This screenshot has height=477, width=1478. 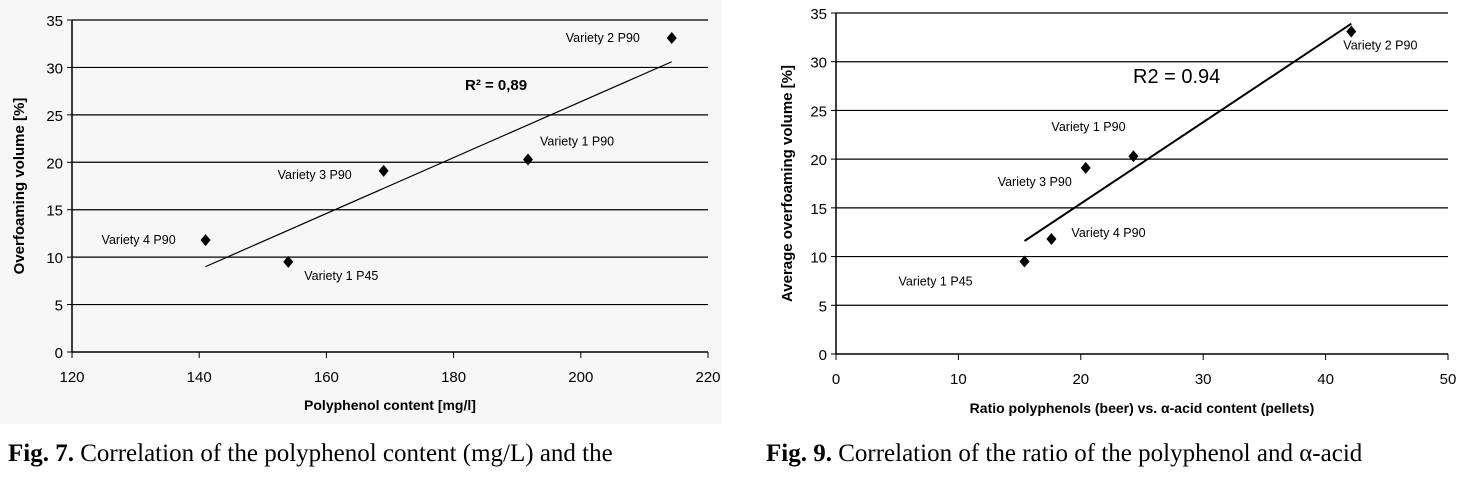 I want to click on x-tick-label: 120, so click(x=71, y=377).